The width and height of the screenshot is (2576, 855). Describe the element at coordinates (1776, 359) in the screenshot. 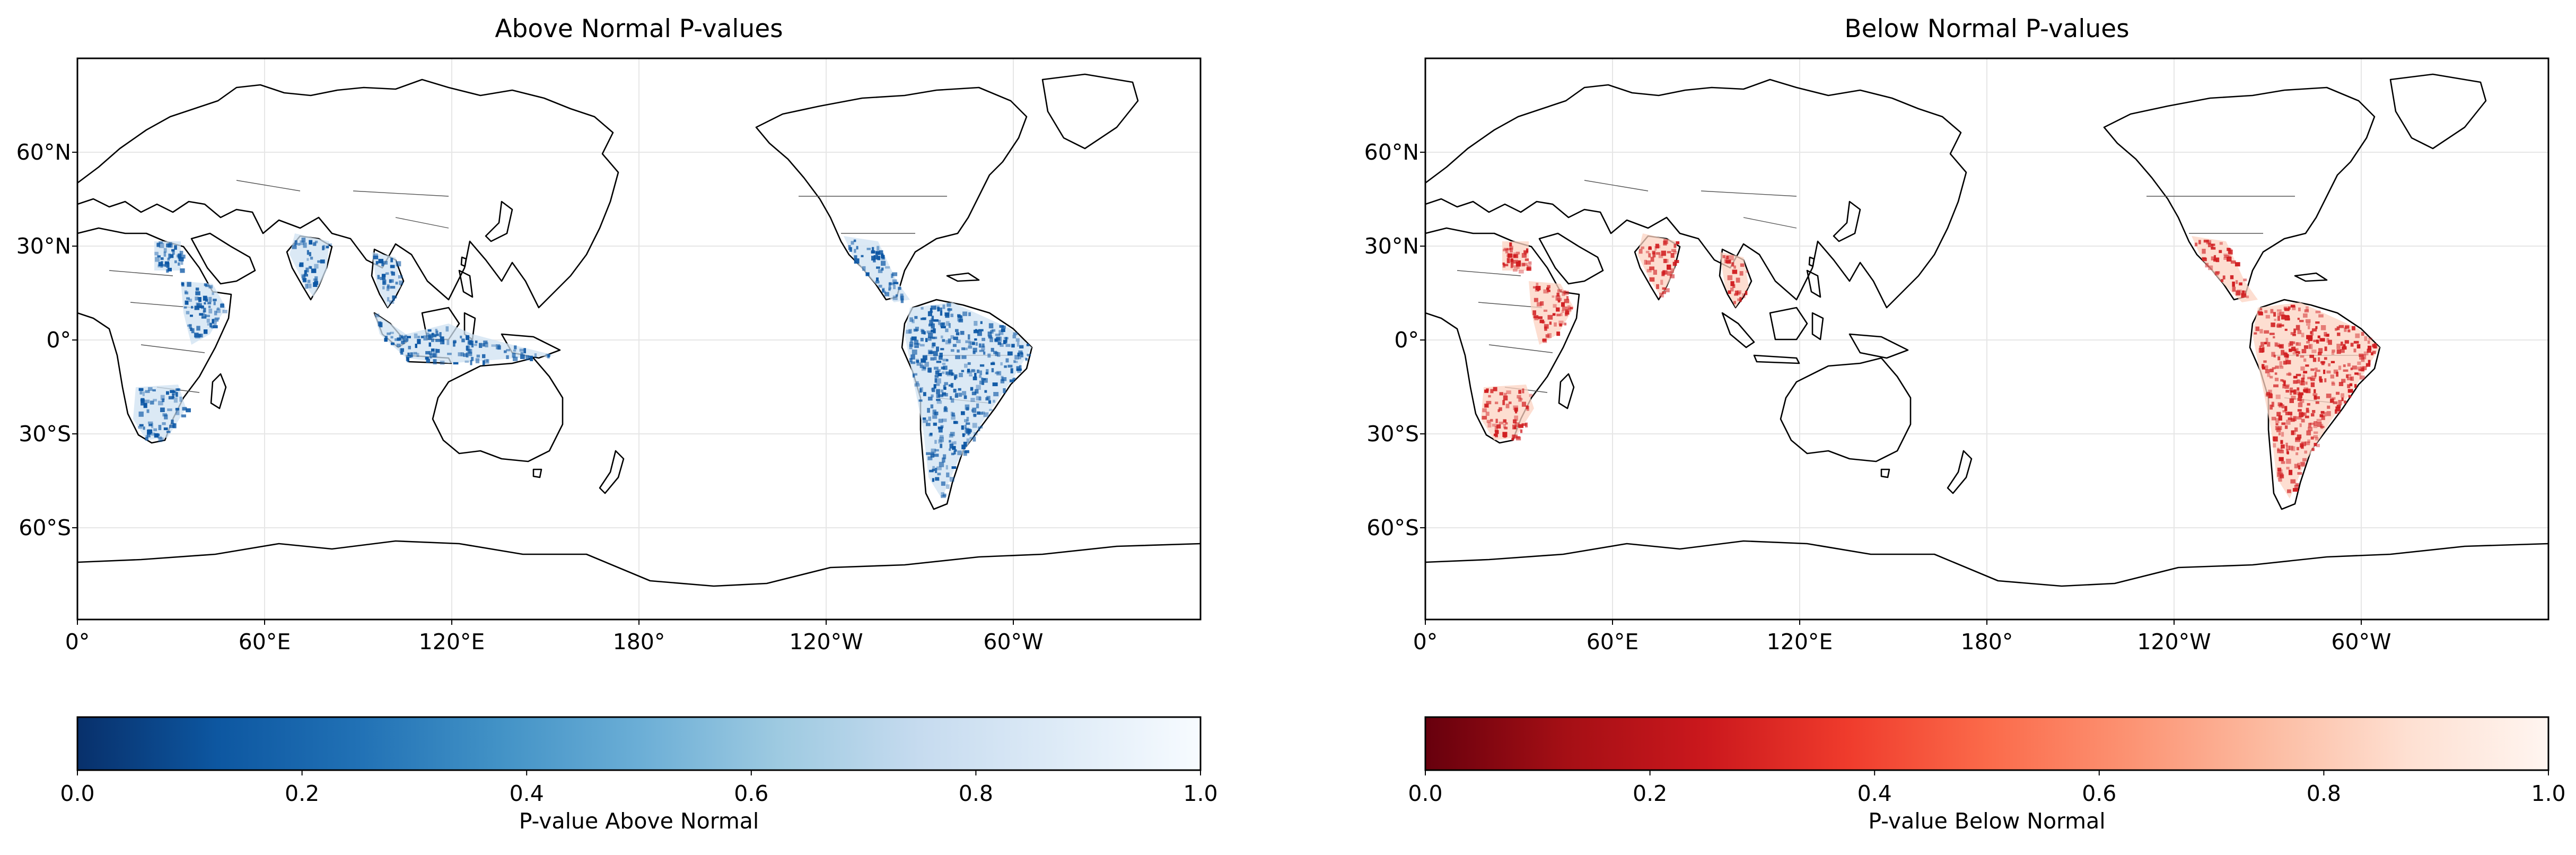

I see `java` at that location.